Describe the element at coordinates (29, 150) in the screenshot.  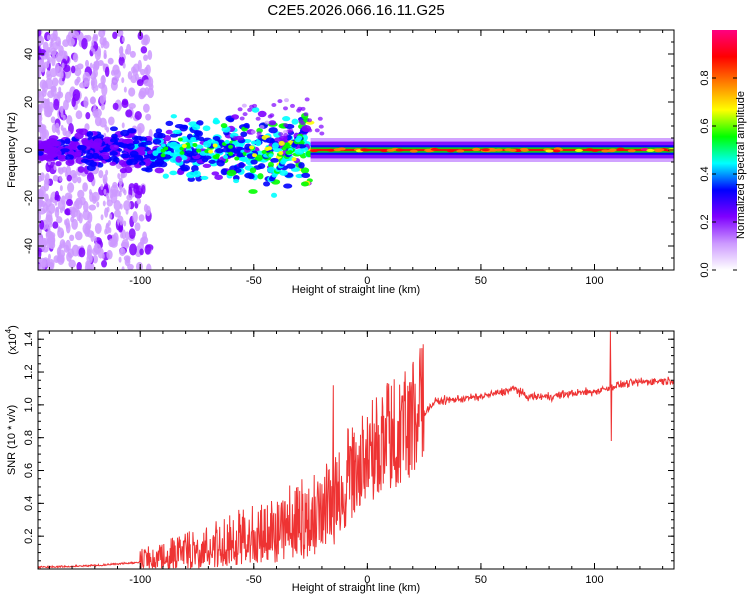
I see `spectrogram-y-tick-label: 0` at that location.